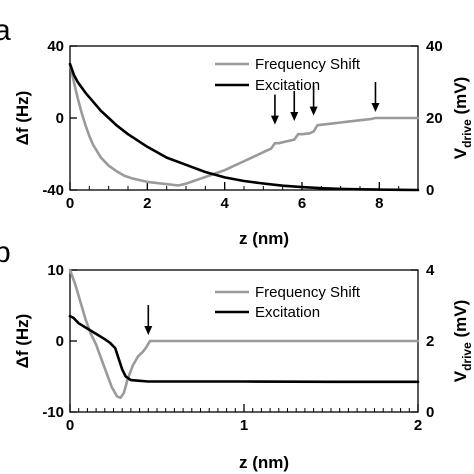 The width and height of the screenshot is (474, 474). Describe the element at coordinates (302, 203) in the screenshot. I see `x-tick-label: 6` at that location.